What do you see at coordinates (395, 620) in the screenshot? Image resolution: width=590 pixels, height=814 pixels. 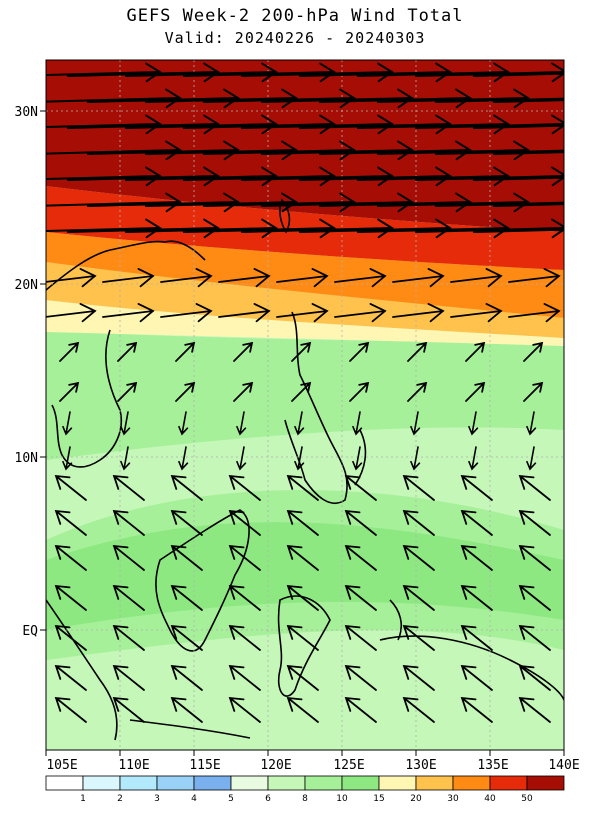 I see `coast-halmahera` at bounding box center [395, 620].